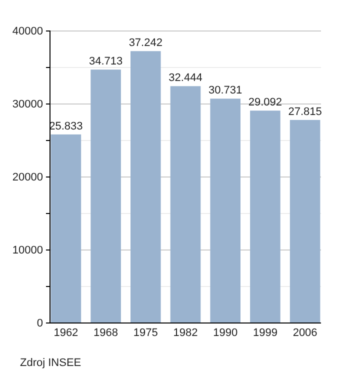 This screenshot has height=373, width=350. What do you see at coordinates (105, 62) in the screenshot?
I see `data-label: 34.713` at bounding box center [105, 62].